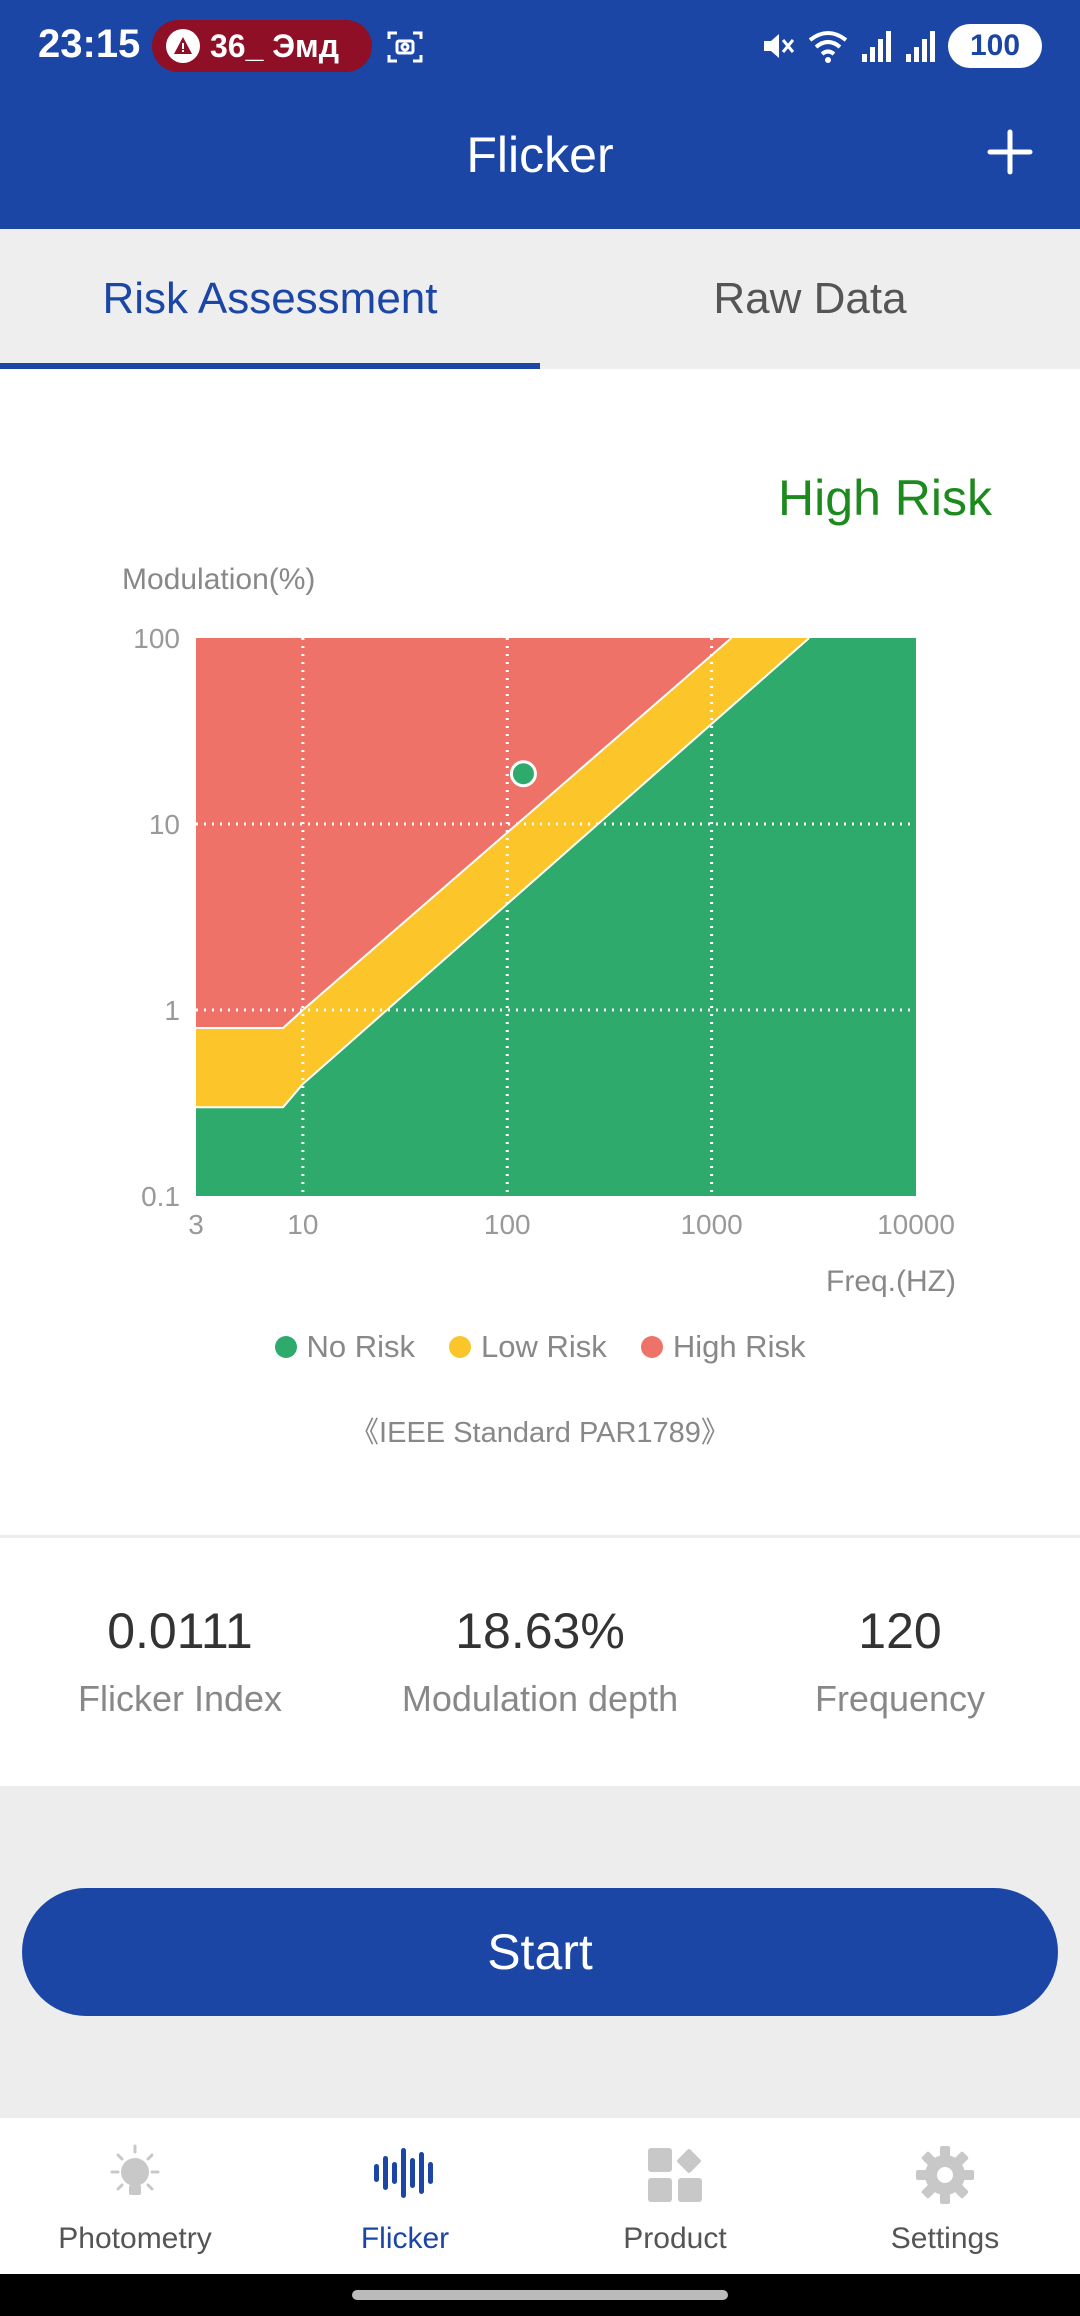  I want to click on tab-bar: Risk Assessment Raw Data, so click(540, 299).